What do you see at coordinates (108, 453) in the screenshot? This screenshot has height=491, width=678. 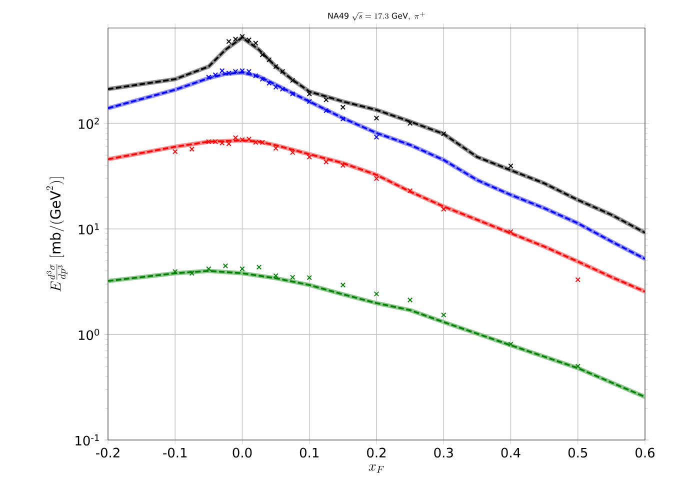 I see `x-tick-label: -0.2` at bounding box center [108, 453].